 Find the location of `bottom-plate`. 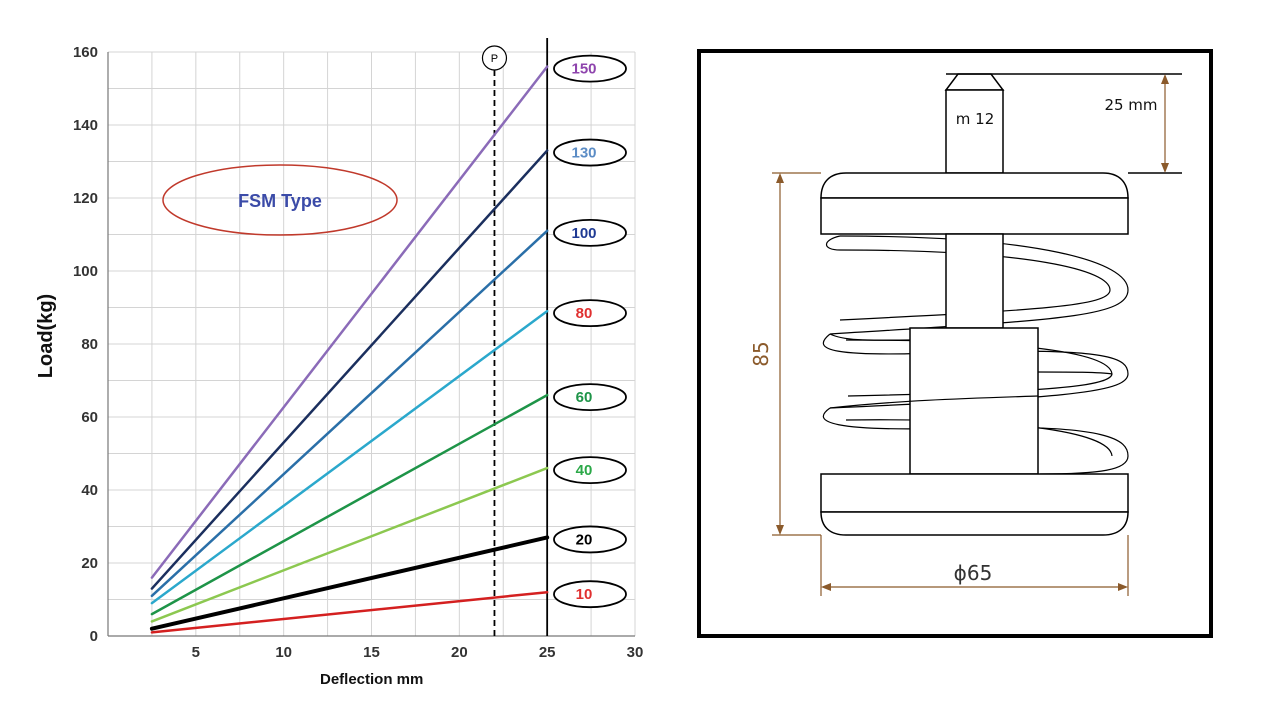

bottom-plate is located at coordinates (974, 504).